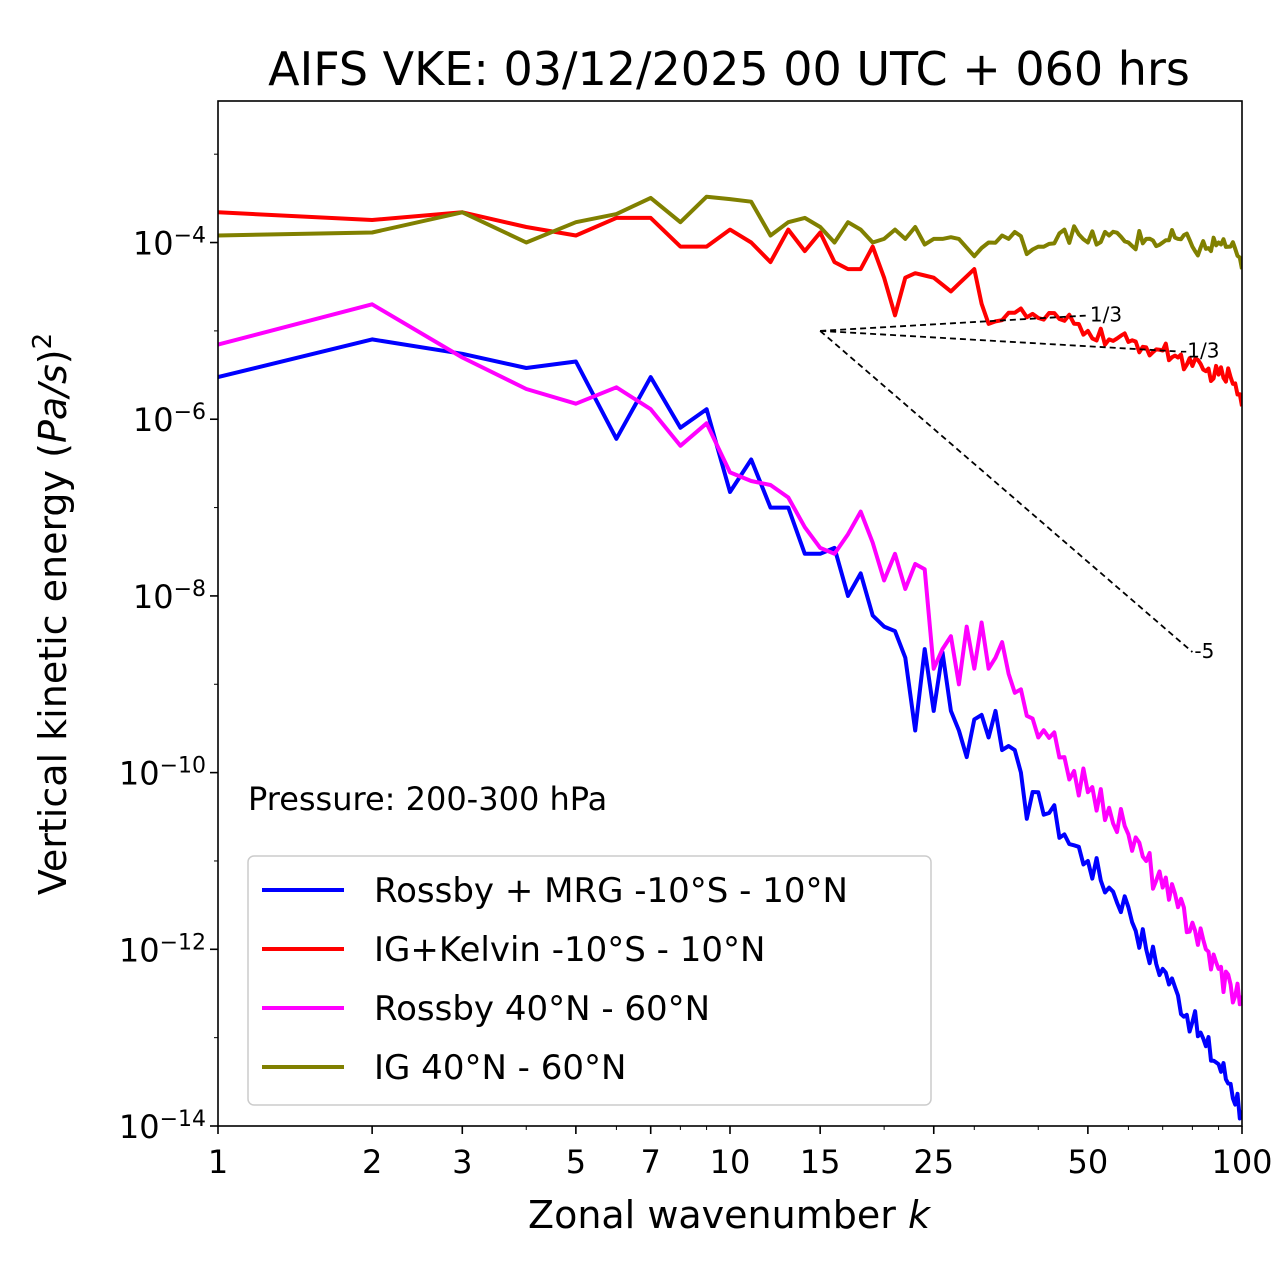 The width and height of the screenshot is (1280, 1288). Describe the element at coordinates (462, 1162) in the screenshot. I see `x-tick-label: 3` at that location.